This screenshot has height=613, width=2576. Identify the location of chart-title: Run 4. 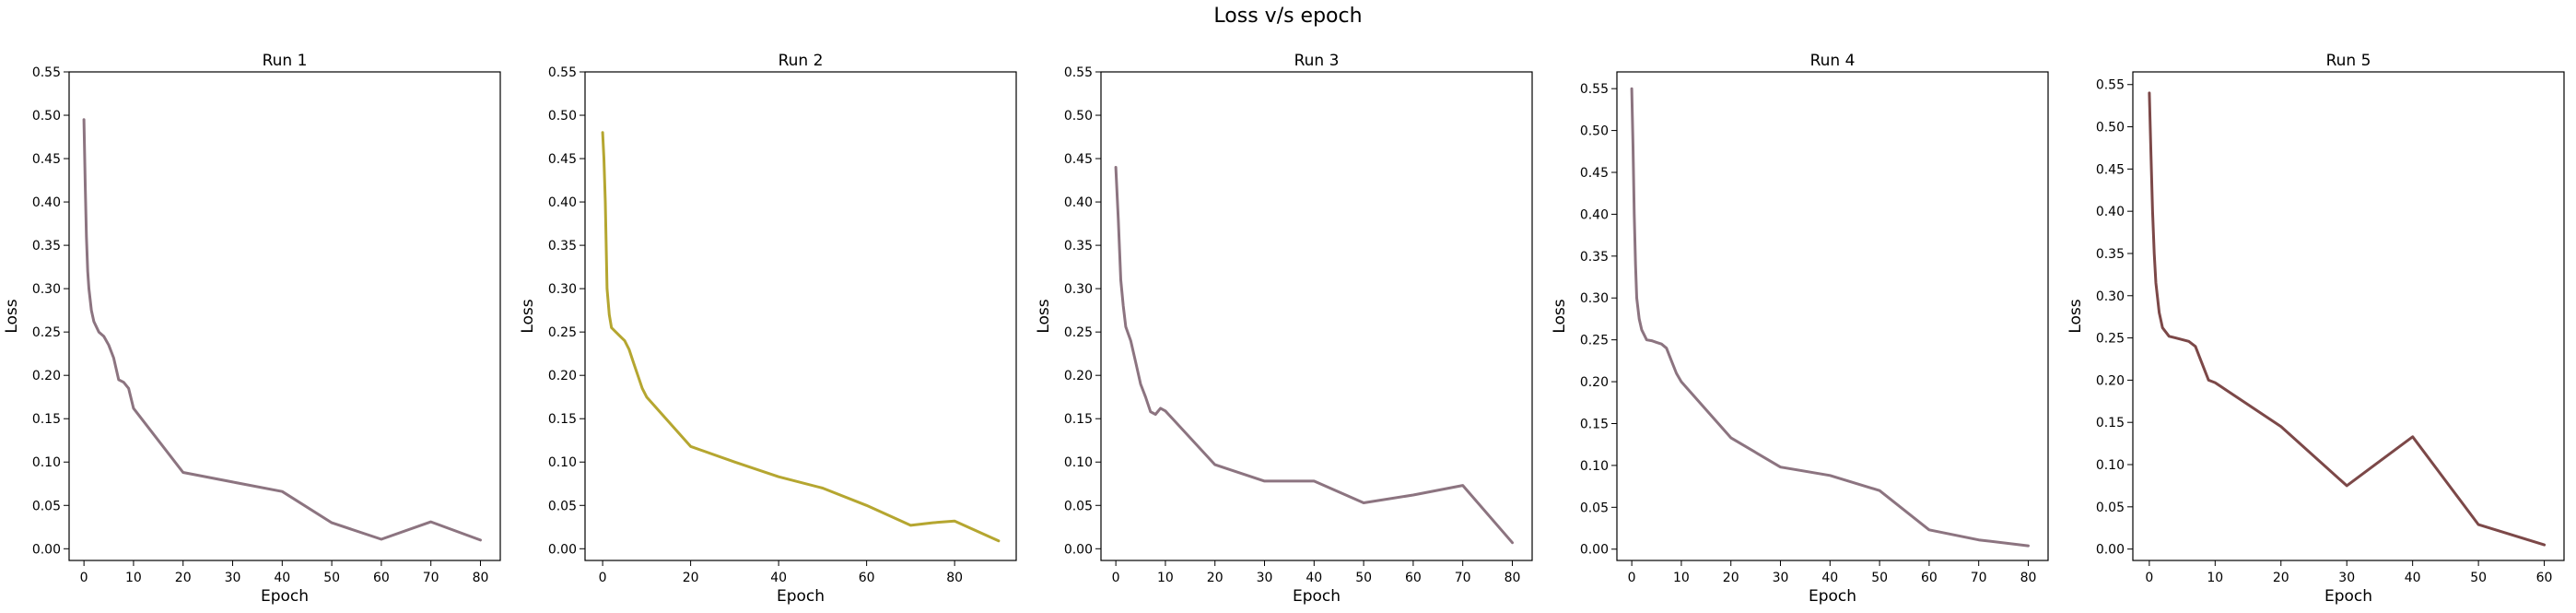
(1833, 61).